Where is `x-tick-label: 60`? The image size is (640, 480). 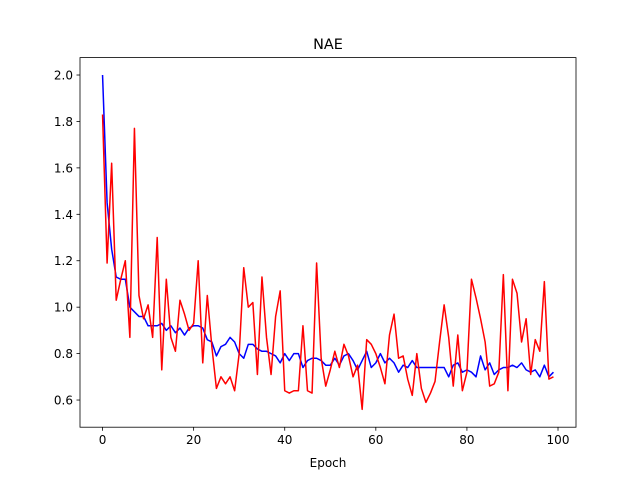
x-tick-label: 60 is located at coordinates (375, 440).